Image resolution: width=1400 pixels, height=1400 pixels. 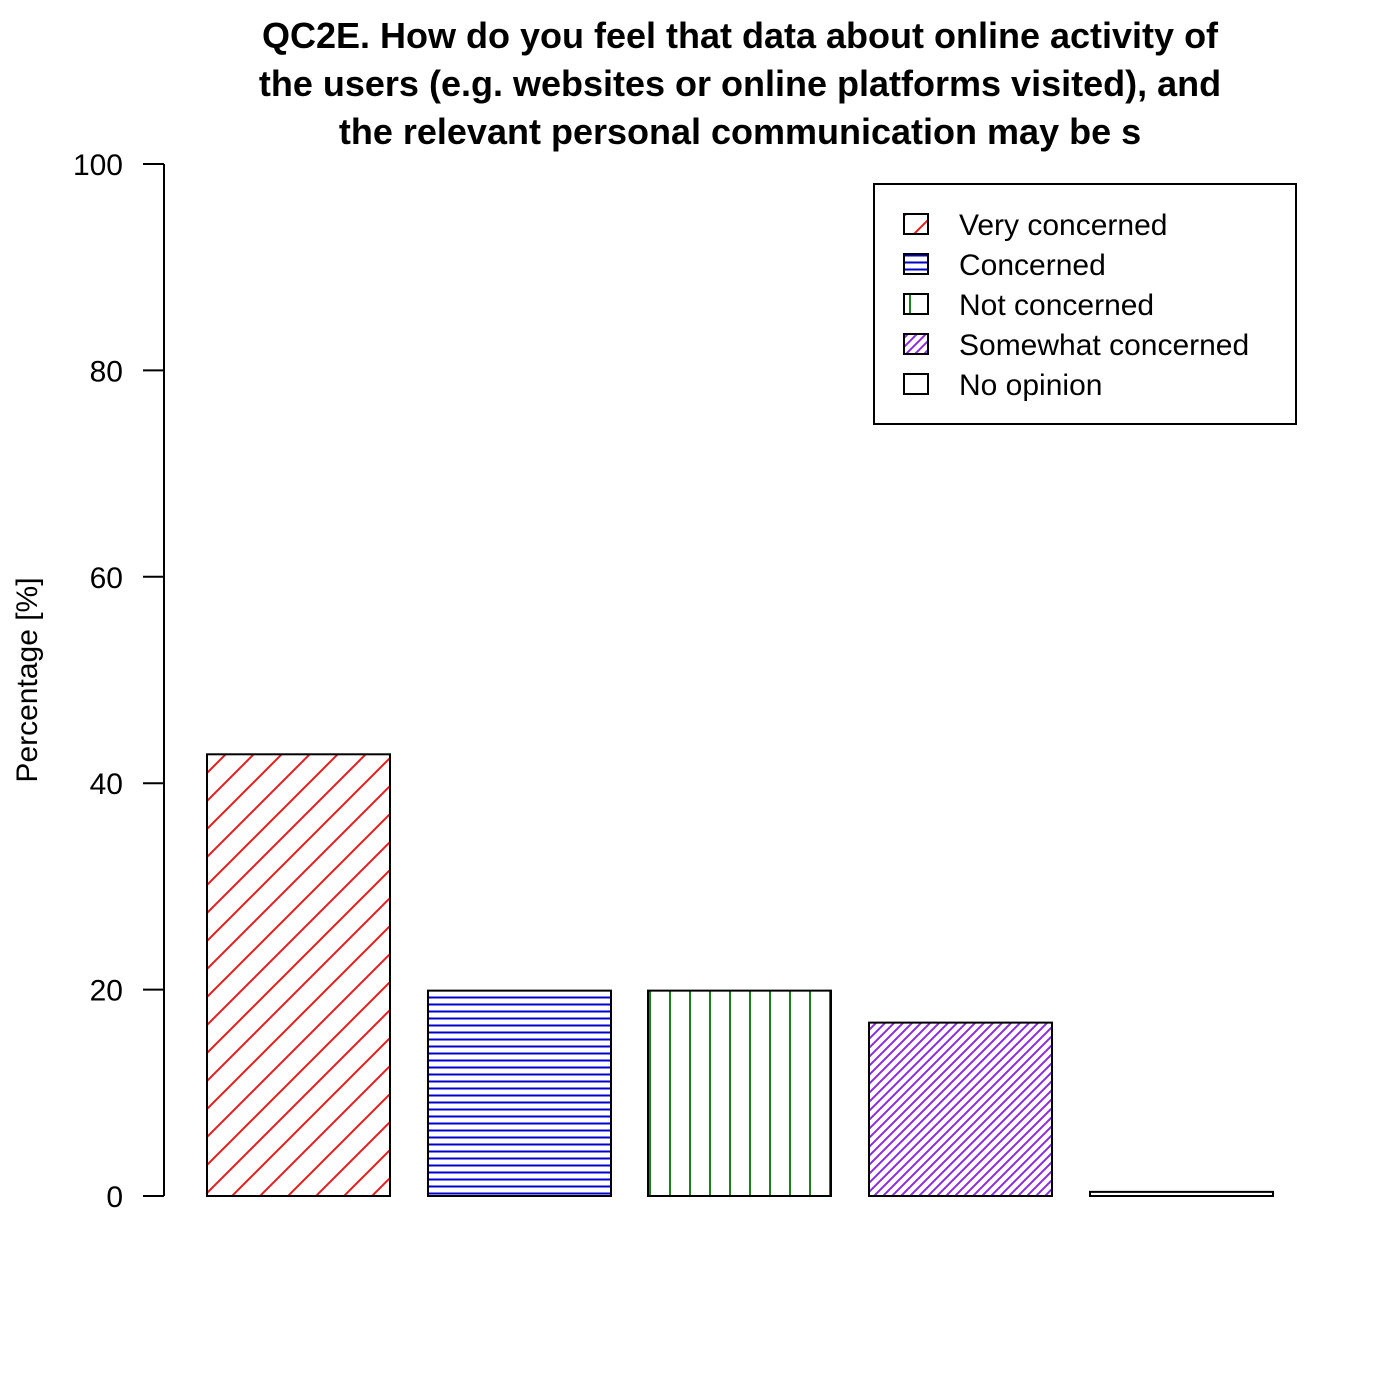 I want to click on legend-swatch-somewhat-concerned, so click(x=916, y=344).